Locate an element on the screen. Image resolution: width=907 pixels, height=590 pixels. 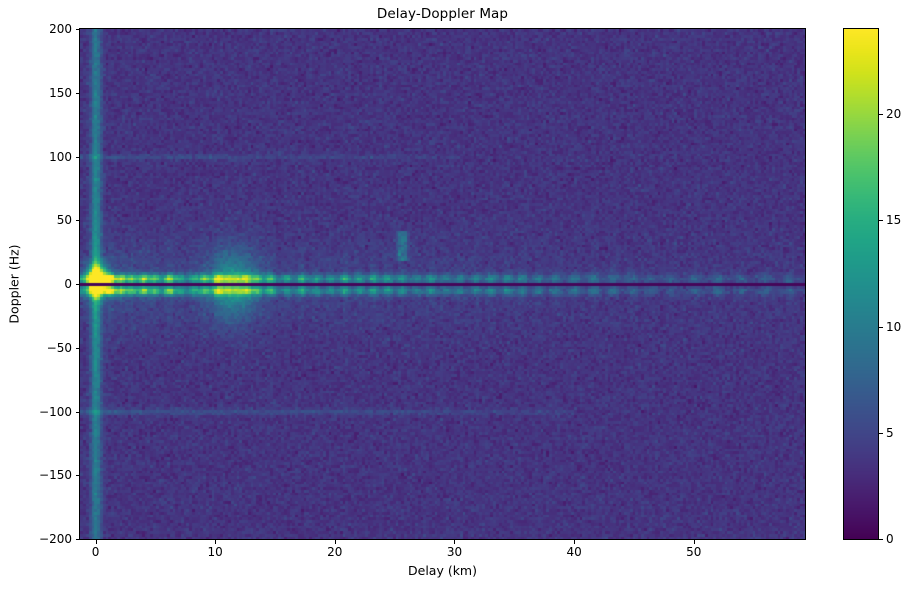
colorbar is located at coordinates (861, 284).